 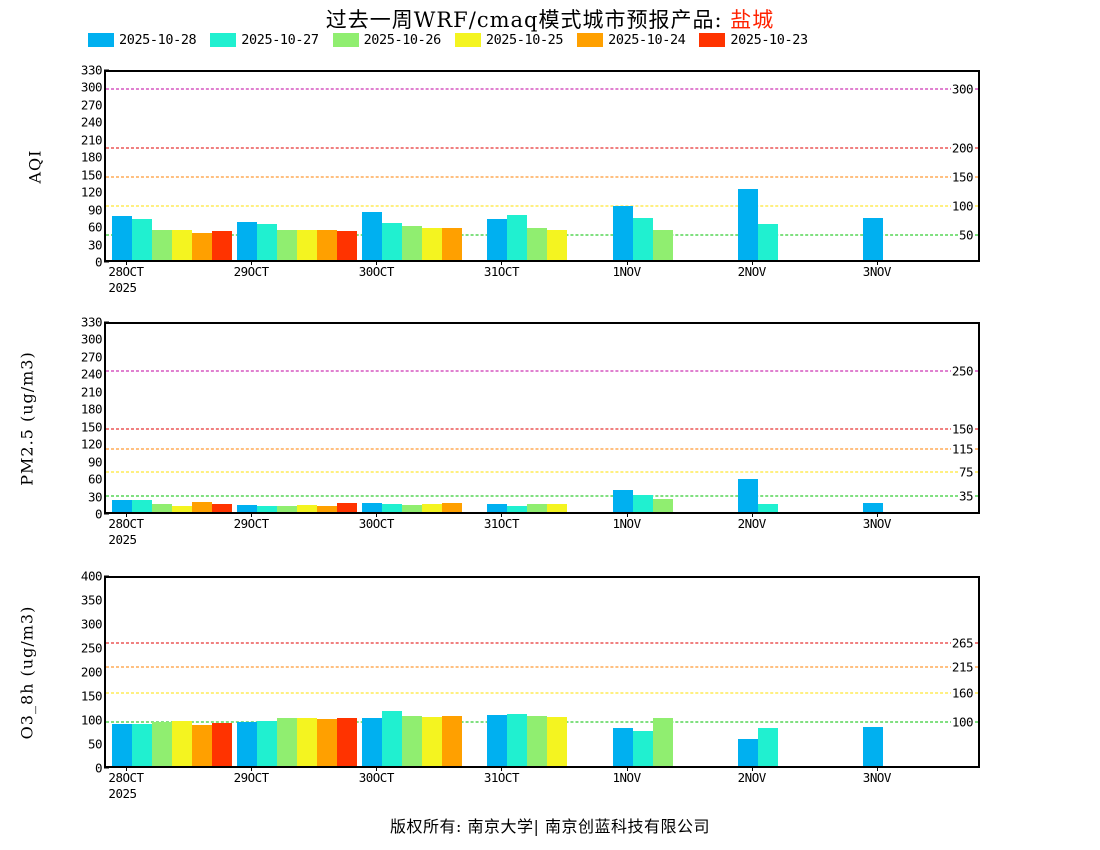 I want to click on legend-item-2025-10-27: 2025-10-27, so click(x=264, y=40).